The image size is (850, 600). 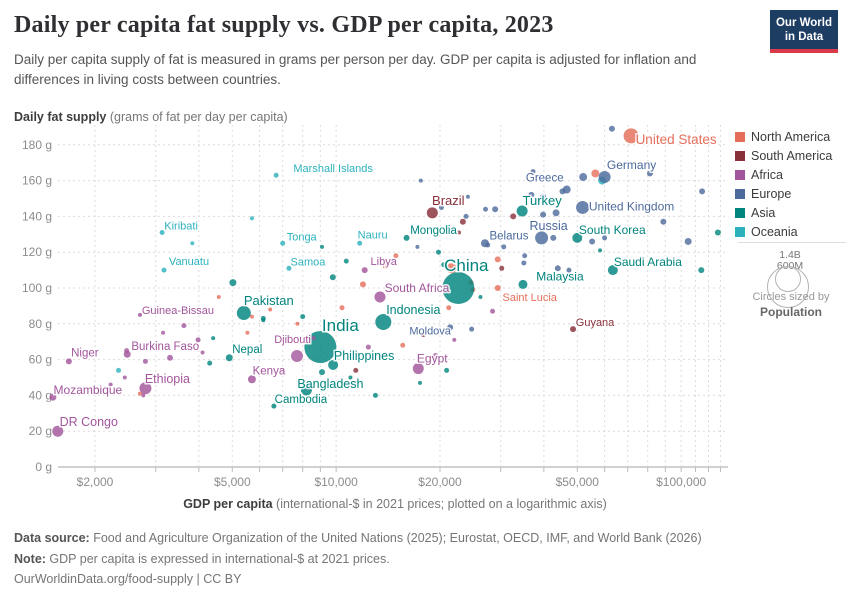 I want to click on country-label-belarus: Belarus, so click(x=509, y=236).